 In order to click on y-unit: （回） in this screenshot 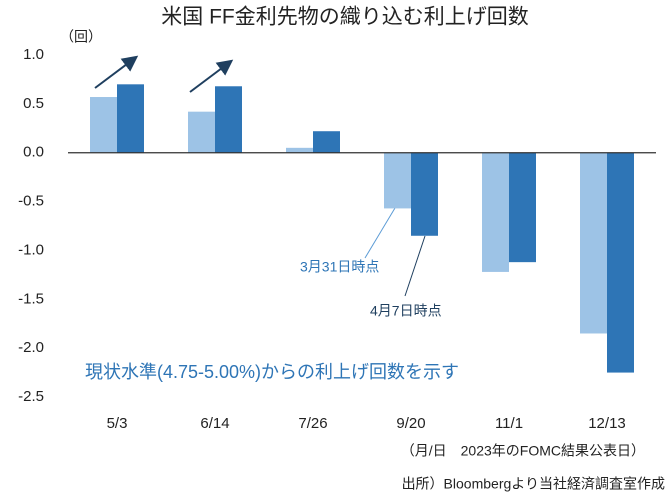, I will do `click(81, 37)`.